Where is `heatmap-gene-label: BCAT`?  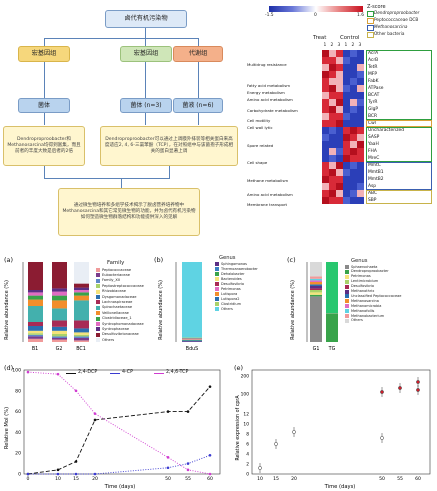 heatmap-gene-label: BCAT is located at coordinates (374, 95).